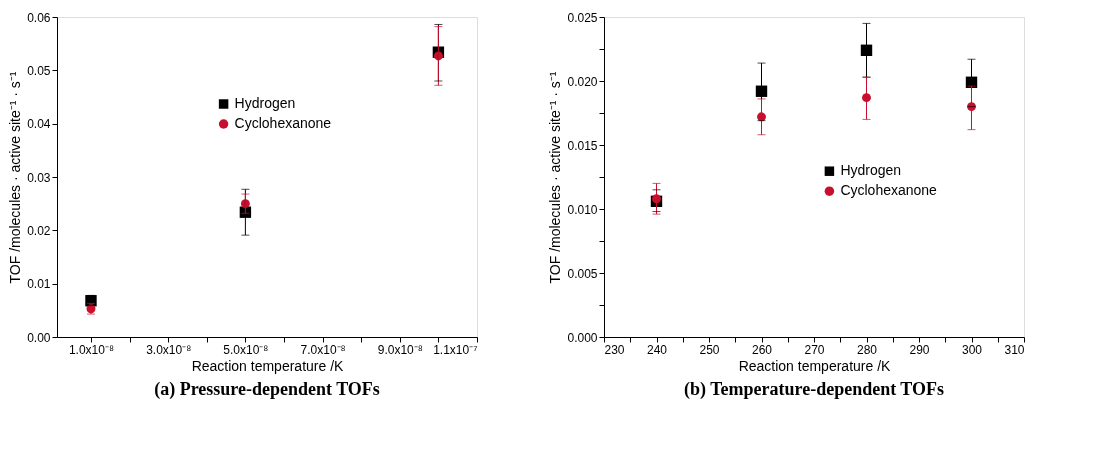 The height and width of the screenshot is (455, 1115). I want to click on y-tick-label: 0.005, so click(582, 273).